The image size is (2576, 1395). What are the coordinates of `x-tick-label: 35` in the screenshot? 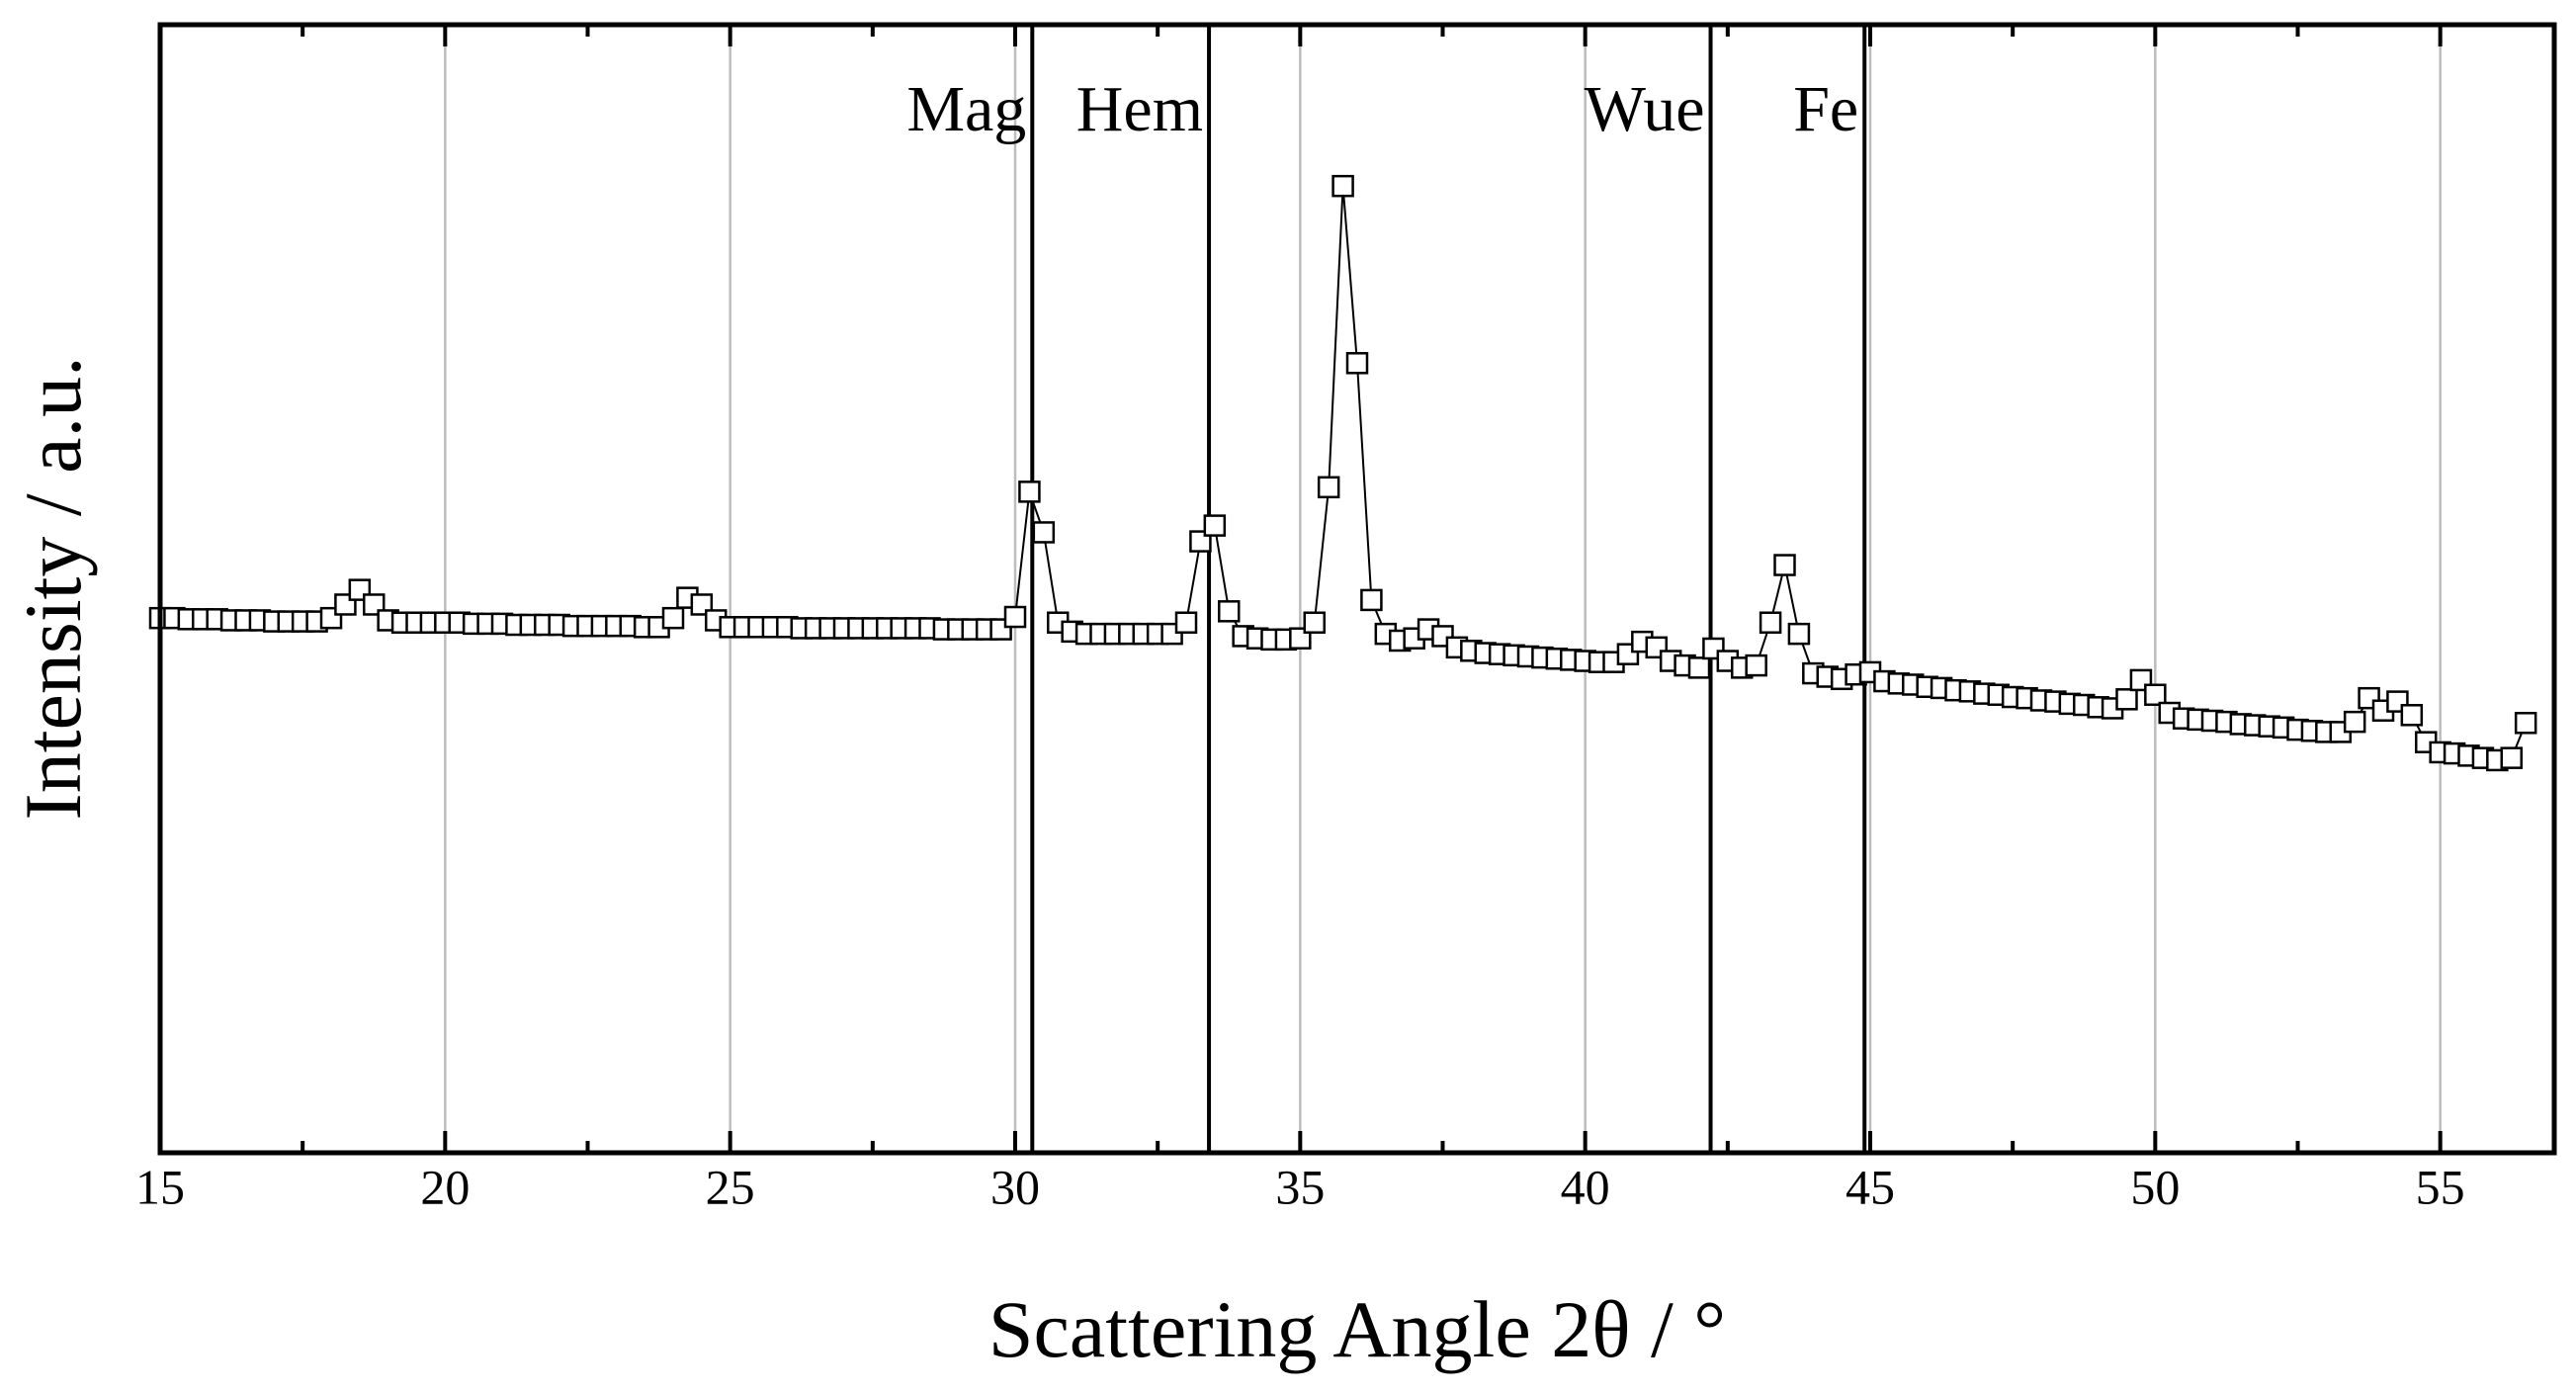 It's located at (1300, 1186).